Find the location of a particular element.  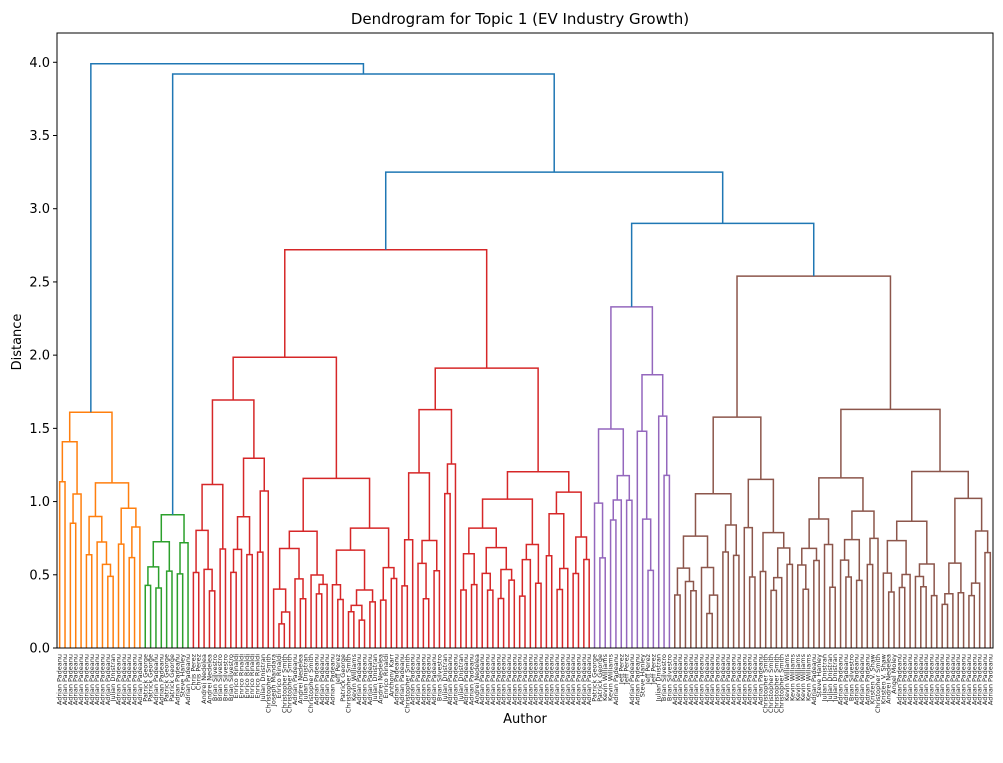

y-tick-label: 0.5 is located at coordinates (39, 575).